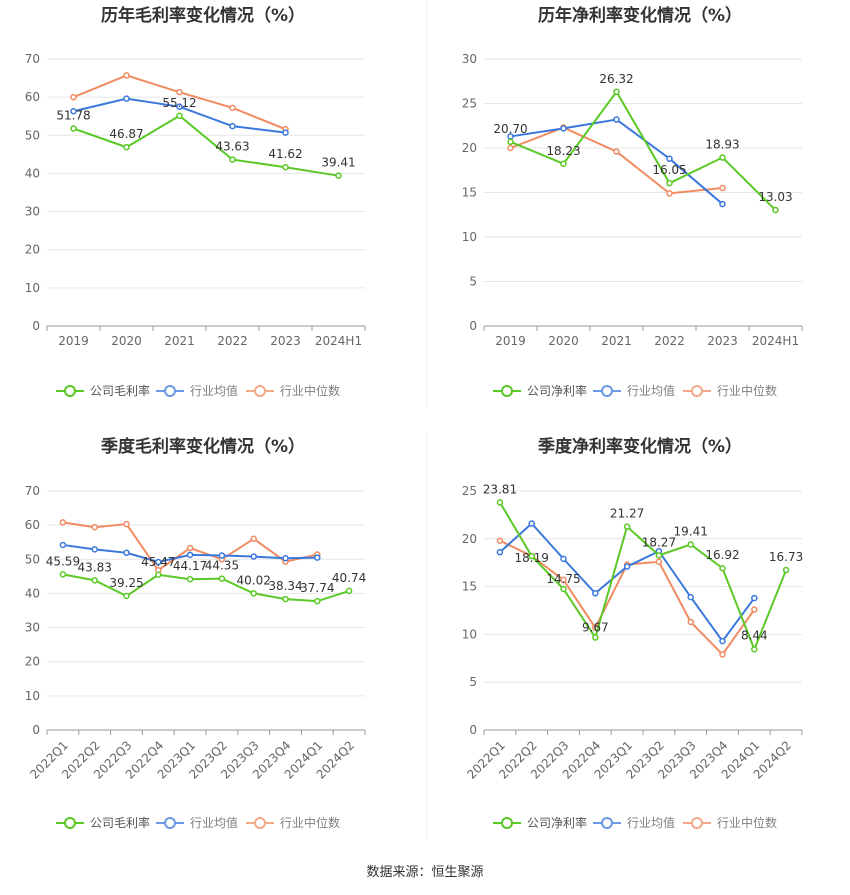 The image size is (850, 895). I want to click on x-tick-label: 2022, so click(232, 341).